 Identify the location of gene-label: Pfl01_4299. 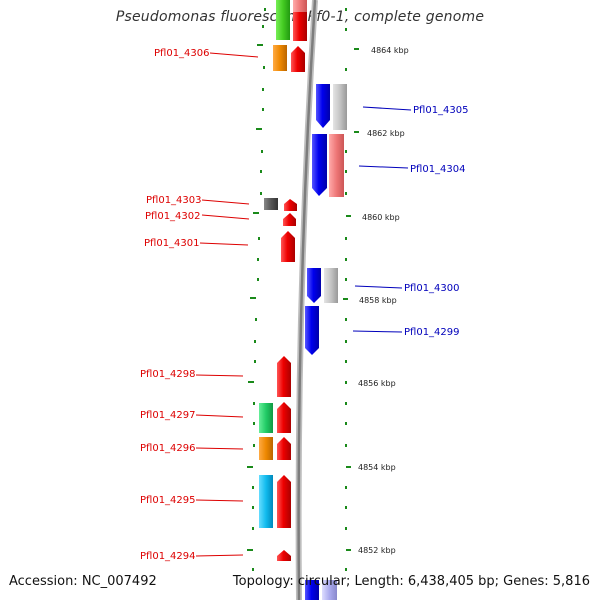
(432, 332).